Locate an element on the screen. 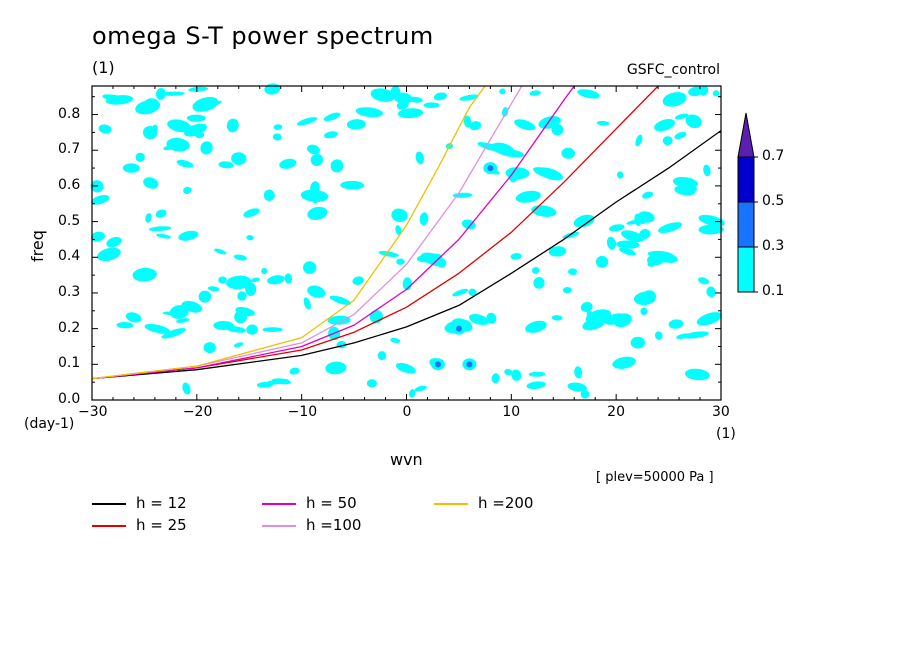 This screenshot has height=654, width=904. legend-entry: h = 12 is located at coordinates (161, 503).